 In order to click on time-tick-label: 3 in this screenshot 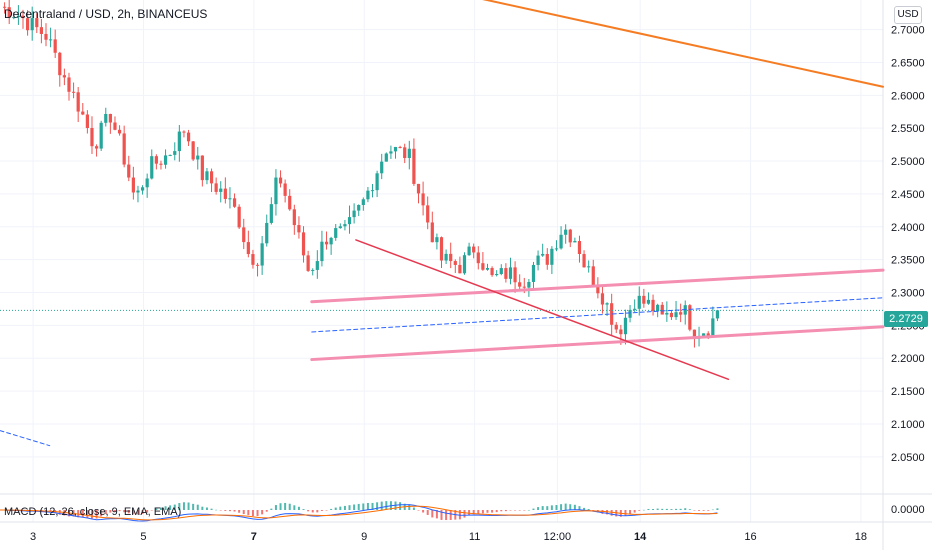, I will do `click(33, 537)`.